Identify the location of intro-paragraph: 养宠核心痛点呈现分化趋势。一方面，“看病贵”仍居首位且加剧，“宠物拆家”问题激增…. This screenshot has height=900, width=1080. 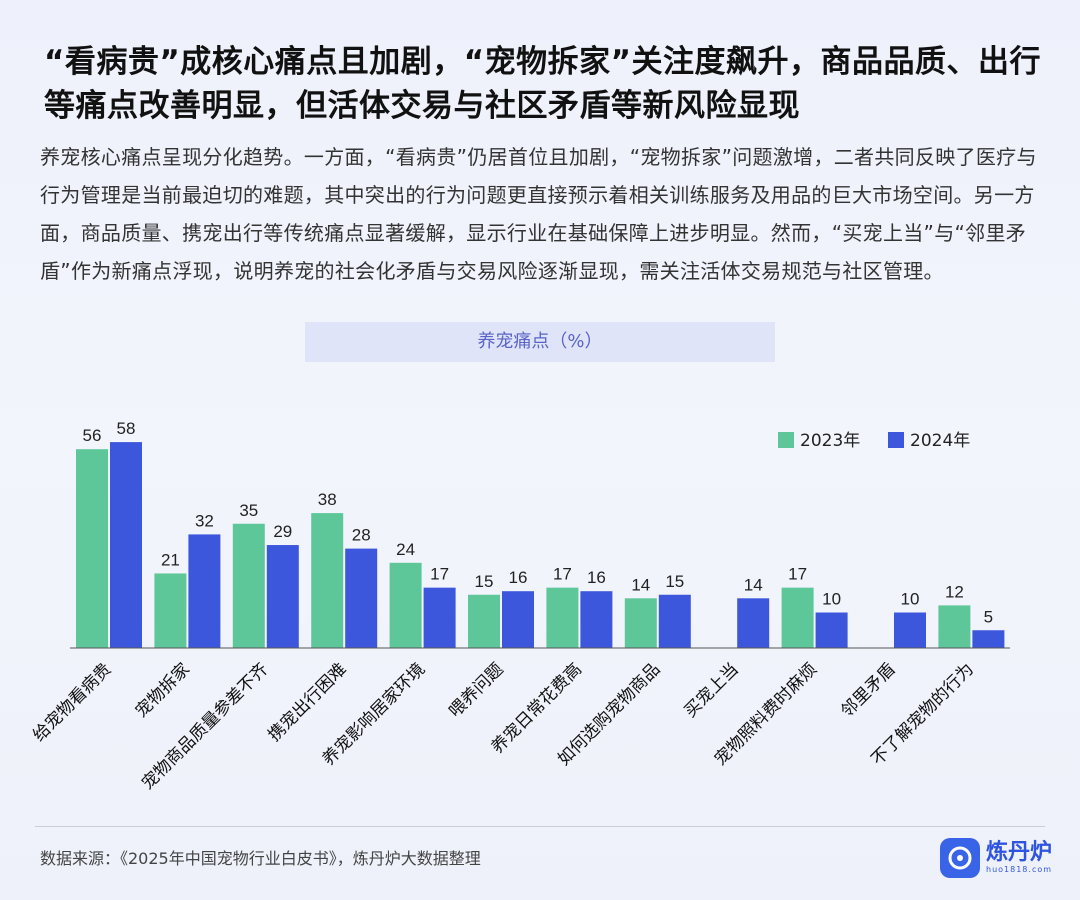
(538, 214).